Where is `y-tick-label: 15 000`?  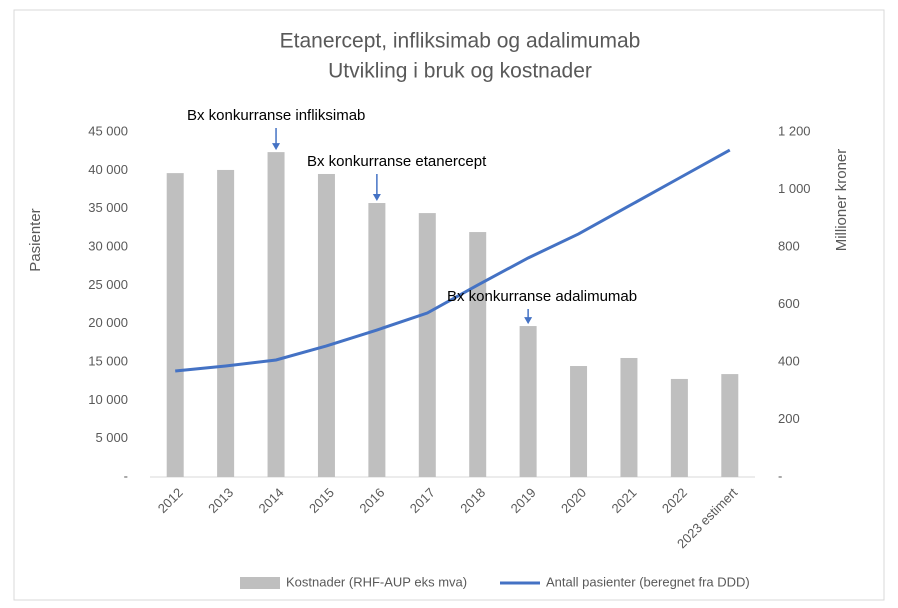
y-tick-label: 15 000 is located at coordinates (108, 360).